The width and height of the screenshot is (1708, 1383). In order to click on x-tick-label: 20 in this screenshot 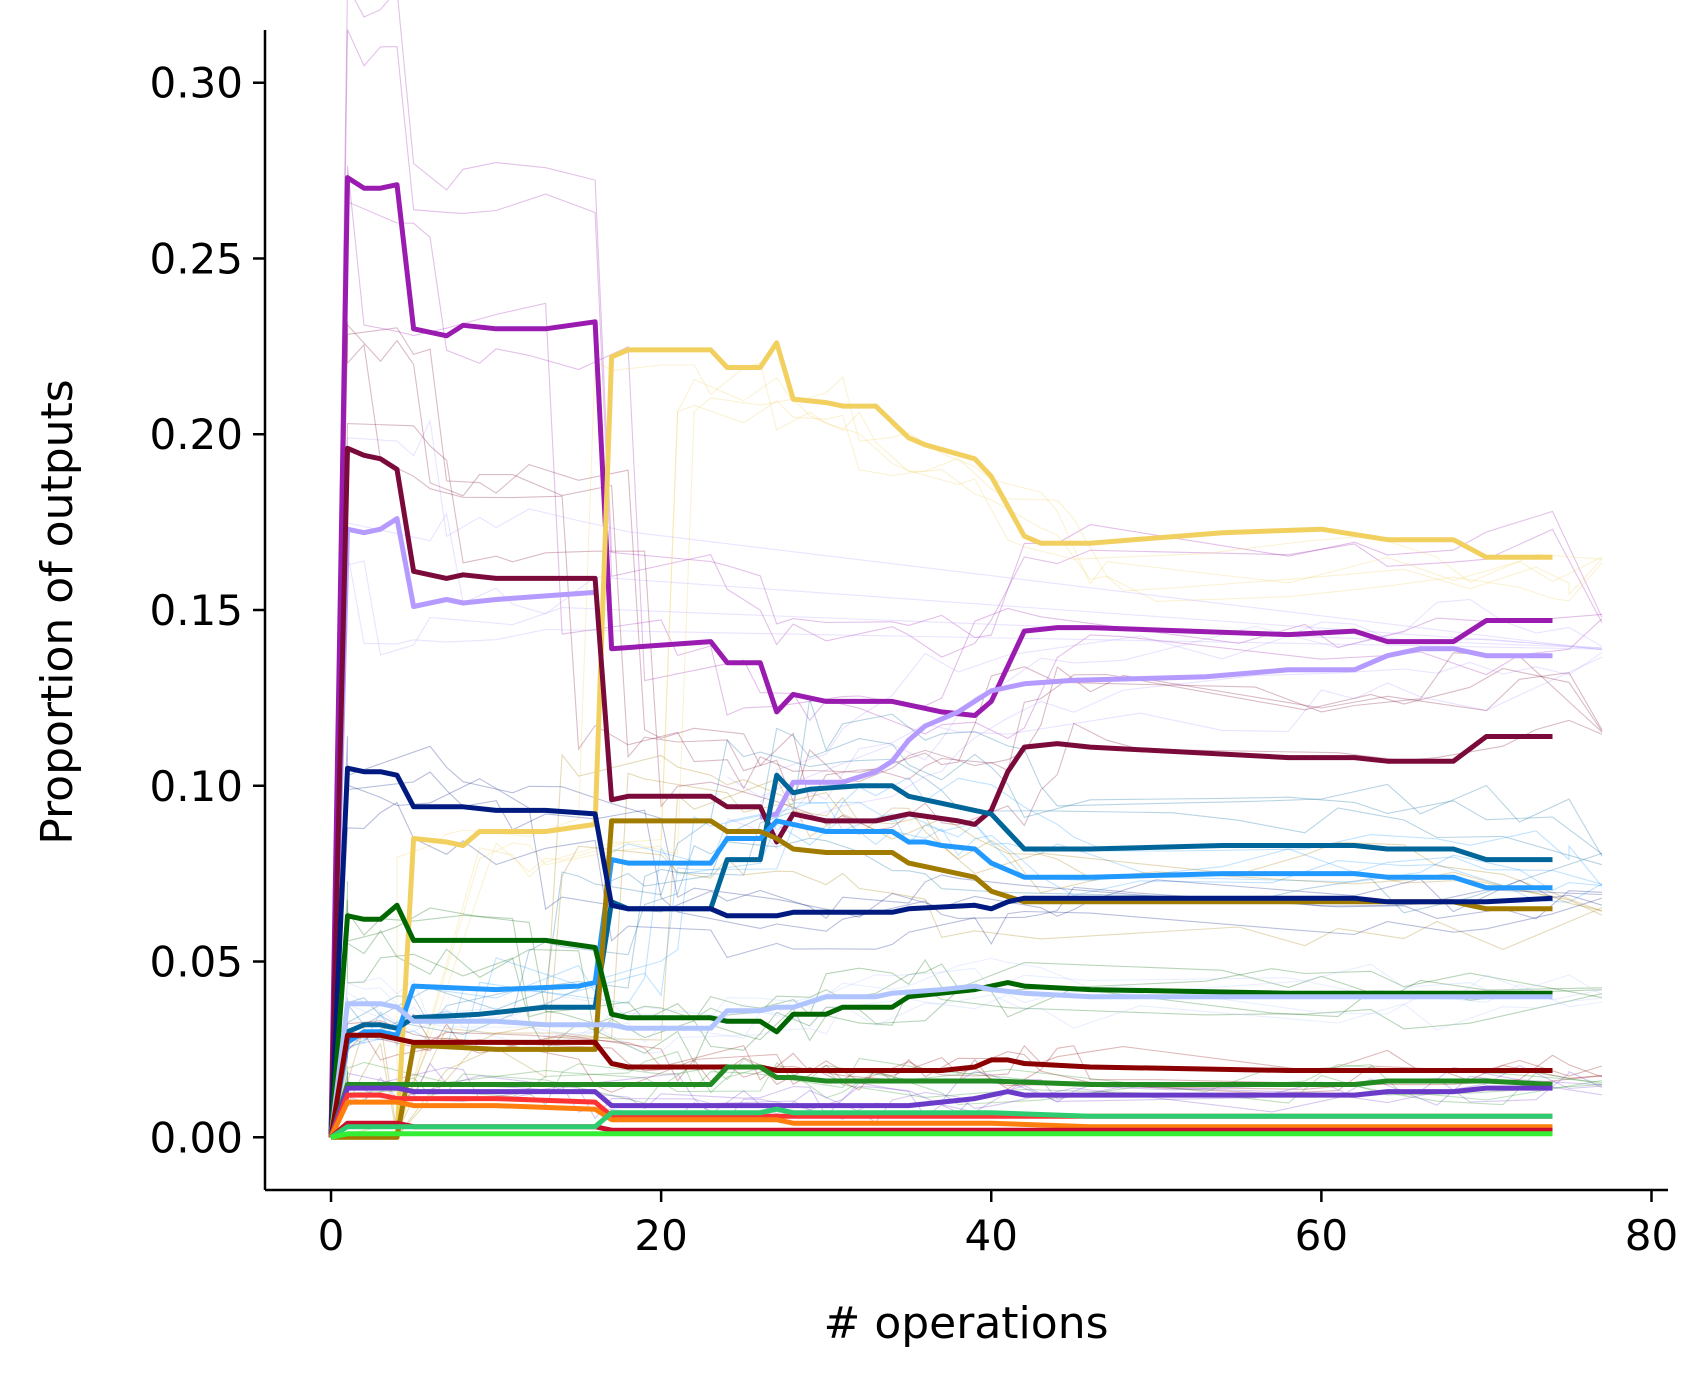, I will do `click(660, 1235)`.